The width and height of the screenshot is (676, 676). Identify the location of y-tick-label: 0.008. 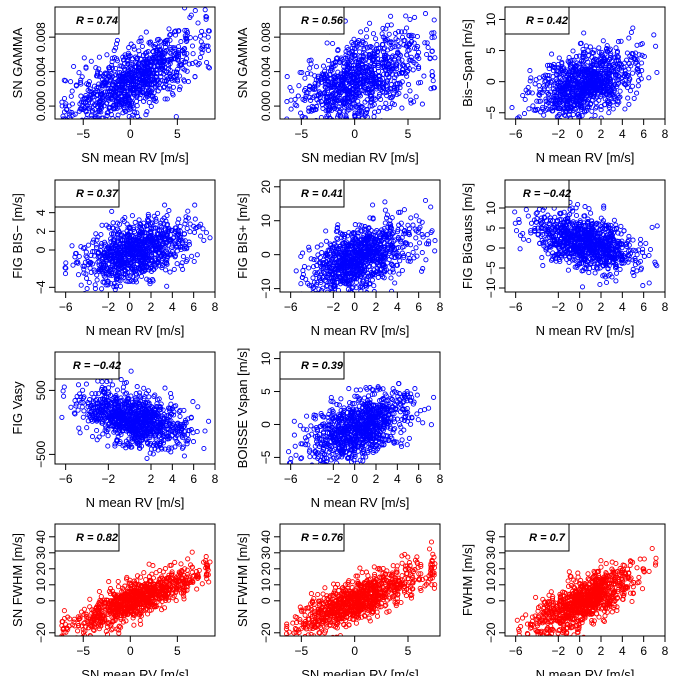
(266, 37).